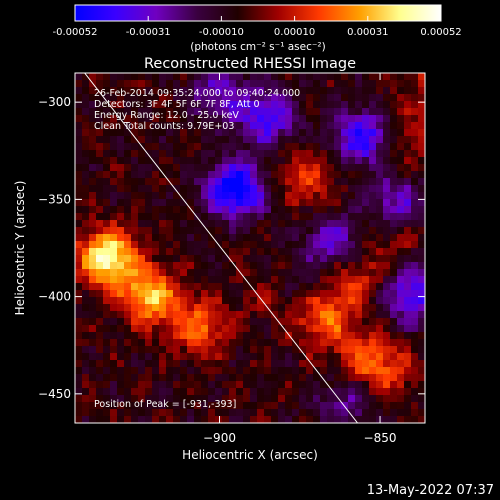  Describe the element at coordinates (165, 404) in the screenshot. I see `peak-position-label: Position of Peak = [-931,-393]` at that location.